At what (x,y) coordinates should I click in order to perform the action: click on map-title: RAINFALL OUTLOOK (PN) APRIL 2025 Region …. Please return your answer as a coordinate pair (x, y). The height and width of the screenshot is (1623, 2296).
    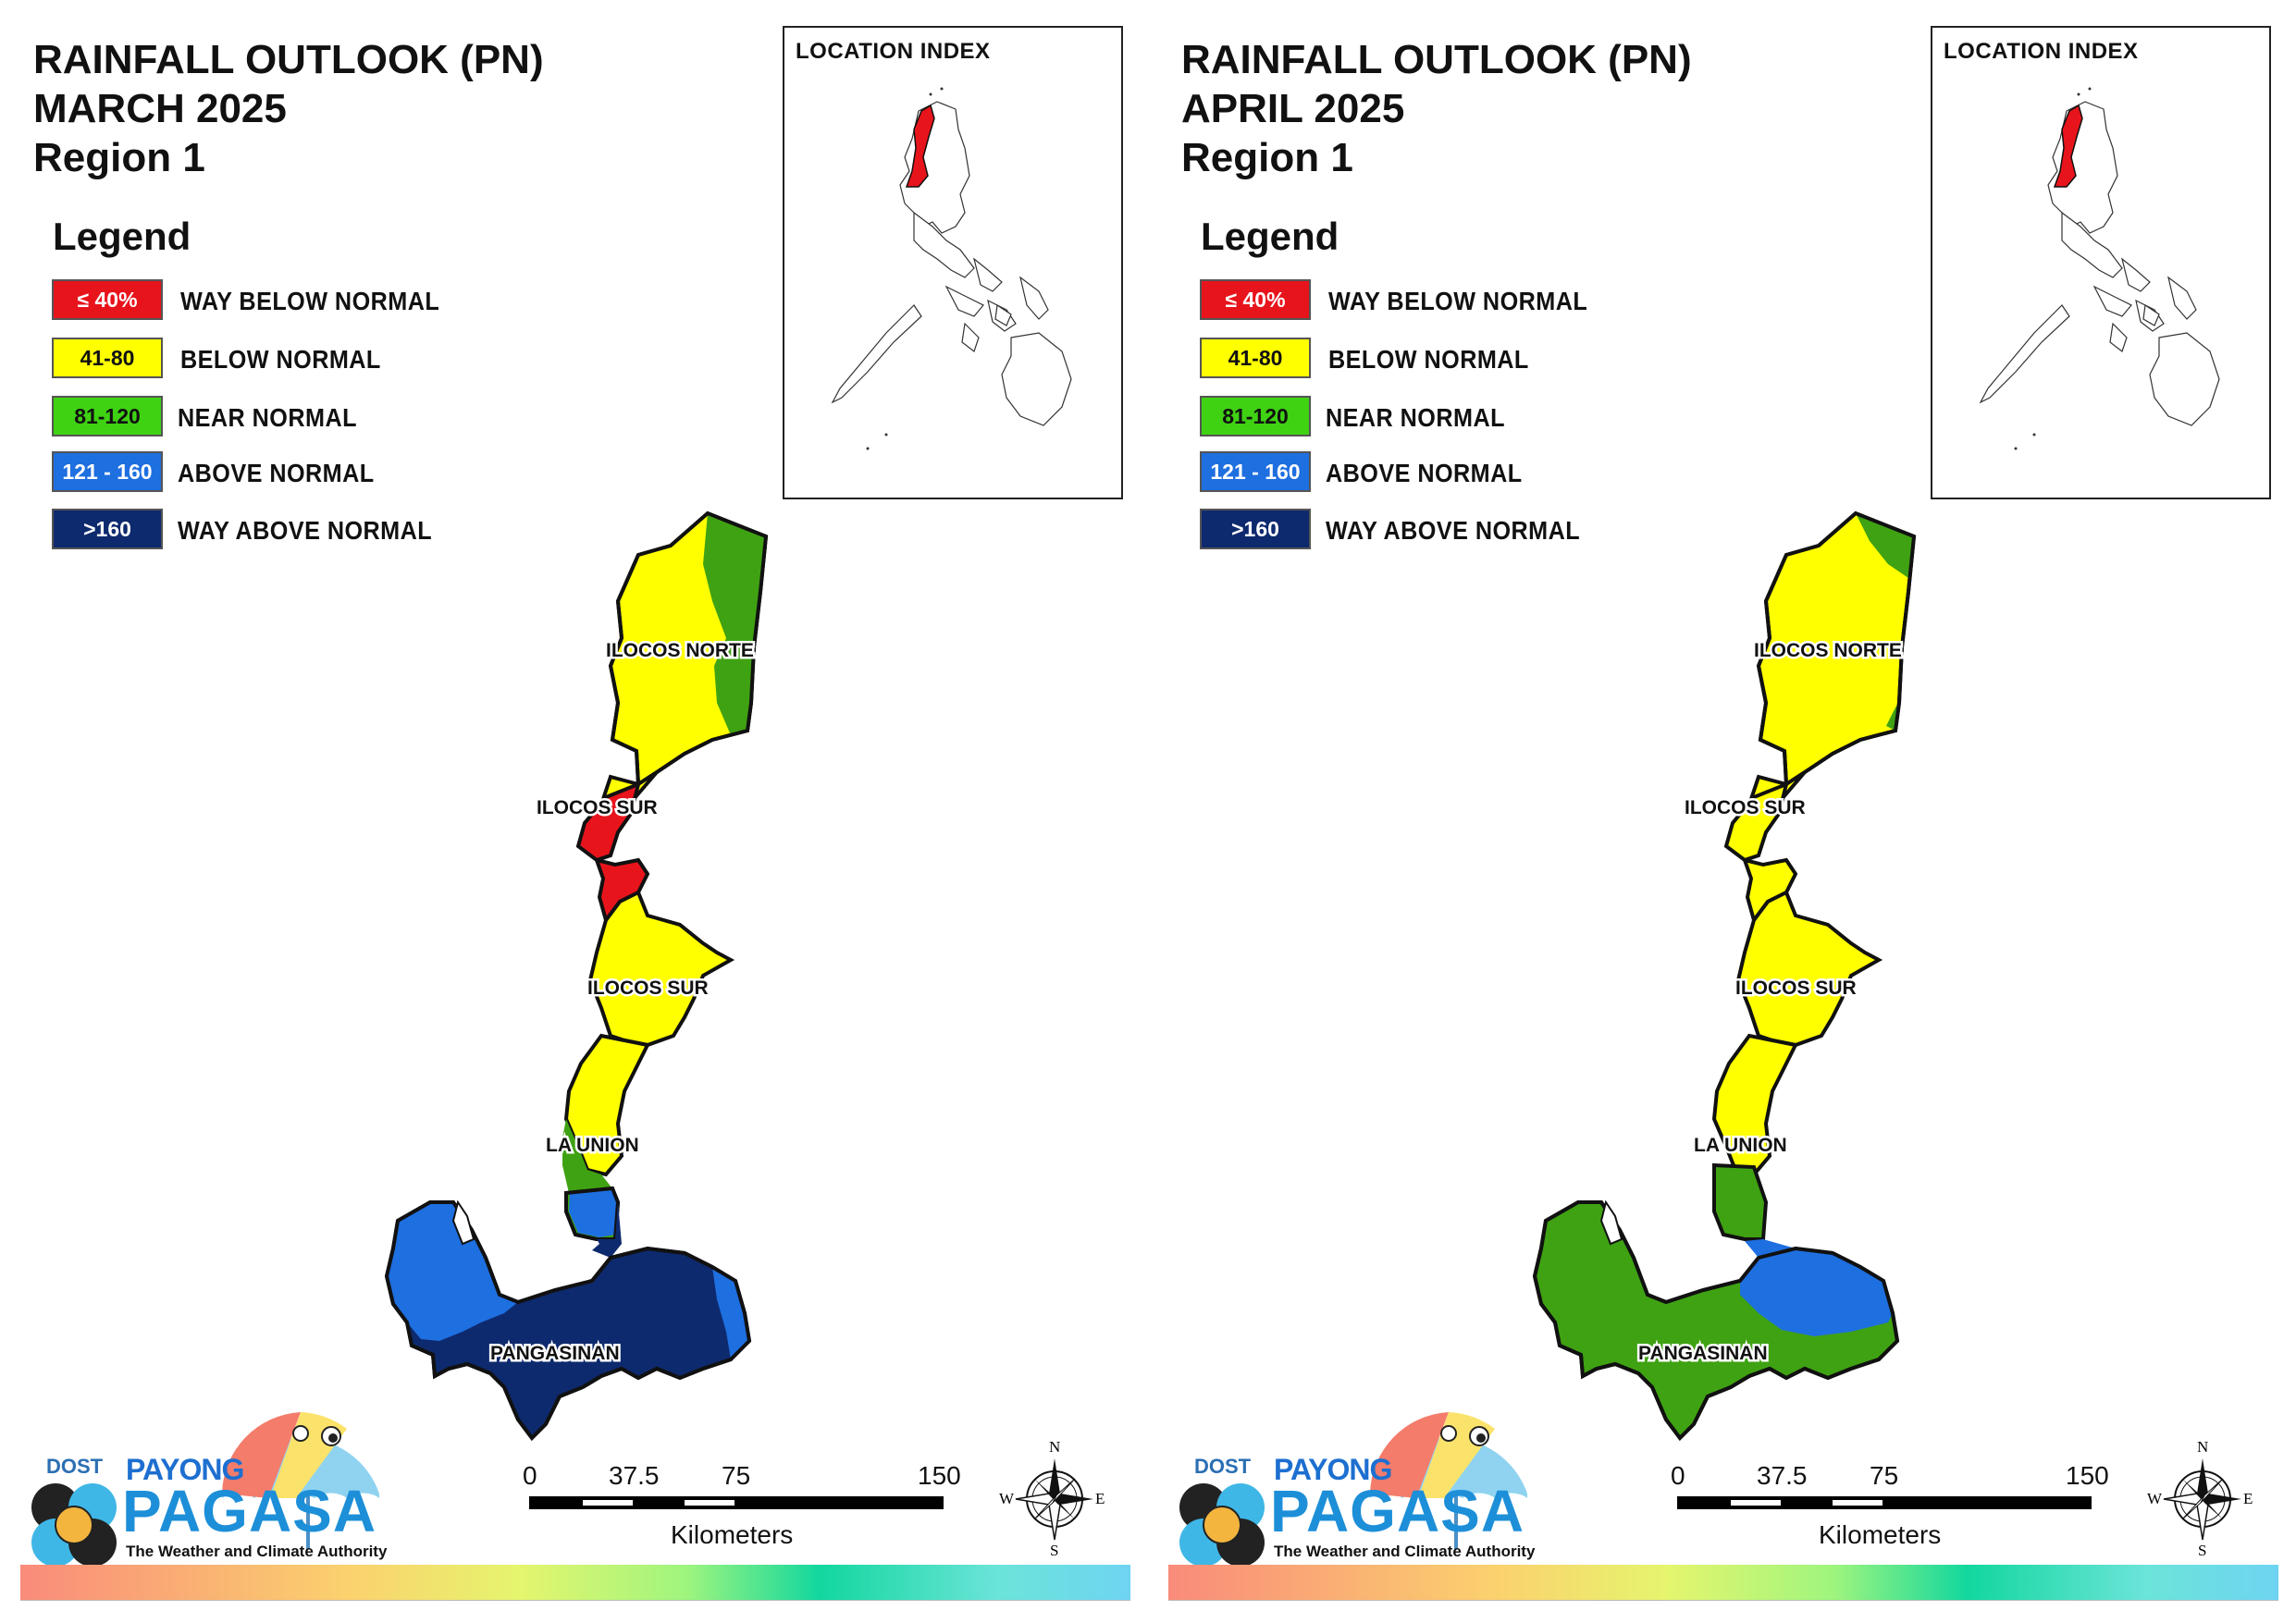
    Looking at the image, I should click on (1436, 108).